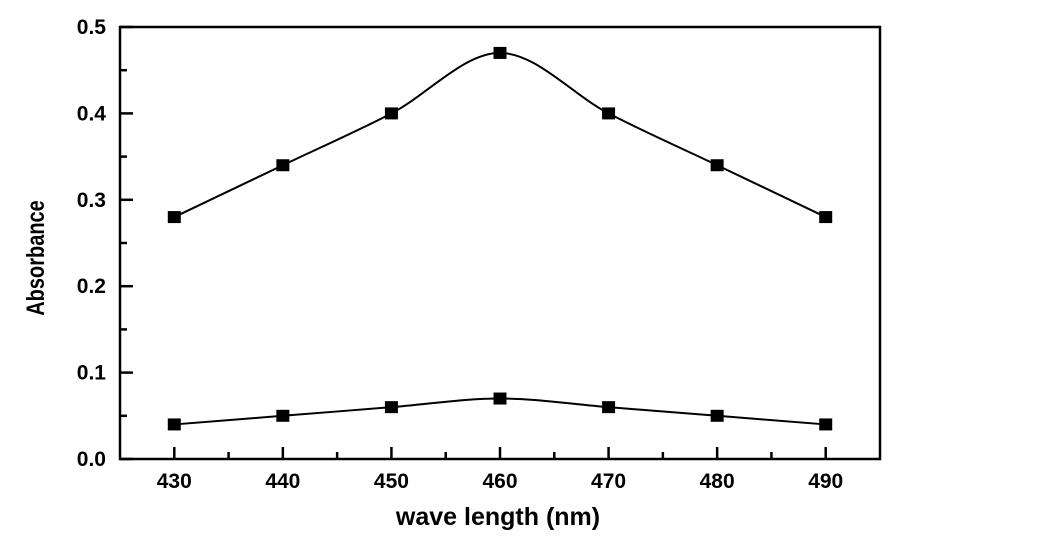 This screenshot has width=1051, height=547. What do you see at coordinates (499, 481) in the screenshot?
I see `x-tick-label: 460` at bounding box center [499, 481].